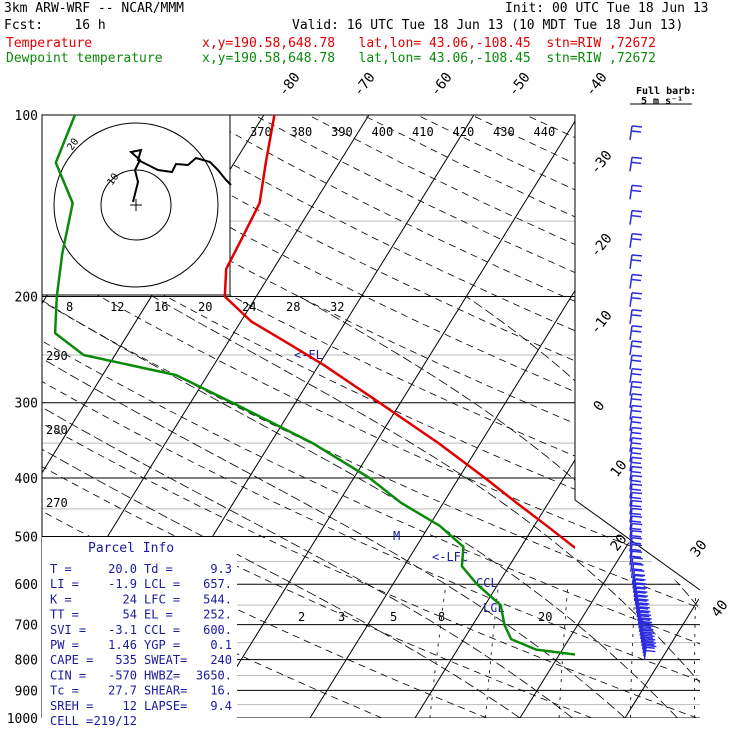 The image size is (740, 740). Describe the element at coordinates (301, 617) in the screenshot. I see `mixing-ratio-label: 2` at that location.